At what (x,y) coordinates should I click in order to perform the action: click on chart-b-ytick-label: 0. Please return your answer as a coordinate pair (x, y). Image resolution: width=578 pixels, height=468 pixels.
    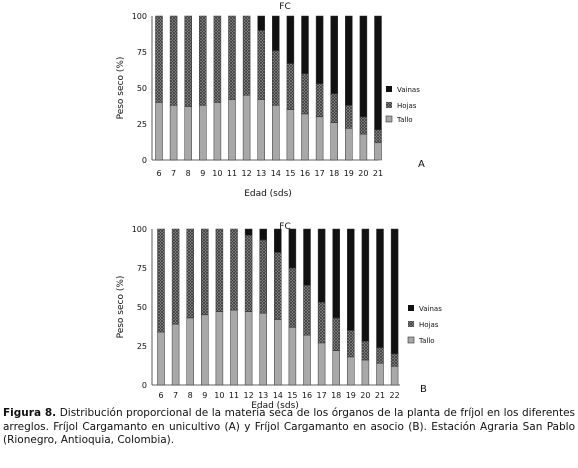
    Looking at the image, I should click on (144, 385).